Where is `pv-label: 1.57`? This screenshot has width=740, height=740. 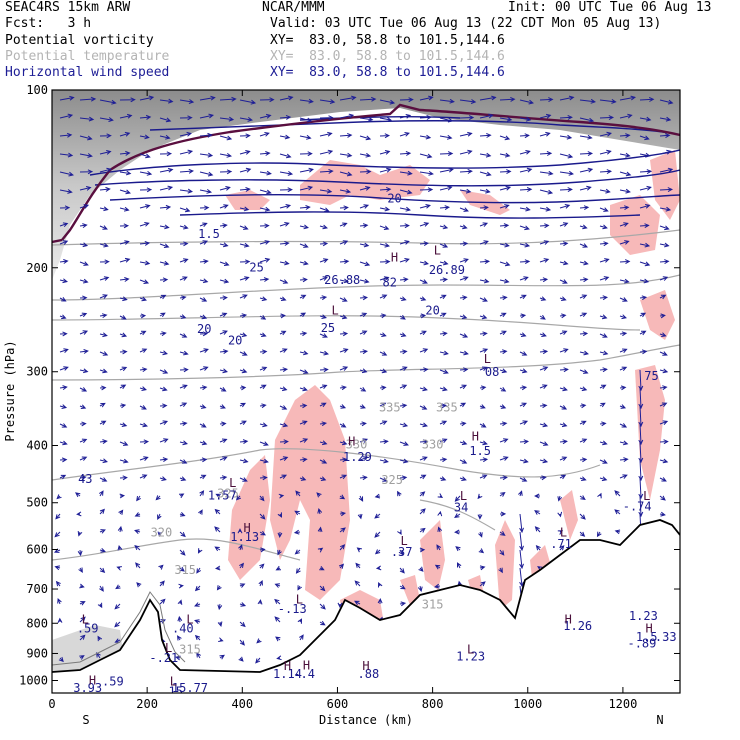
pv-label: 1.57 is located at coordinates (222, 496).